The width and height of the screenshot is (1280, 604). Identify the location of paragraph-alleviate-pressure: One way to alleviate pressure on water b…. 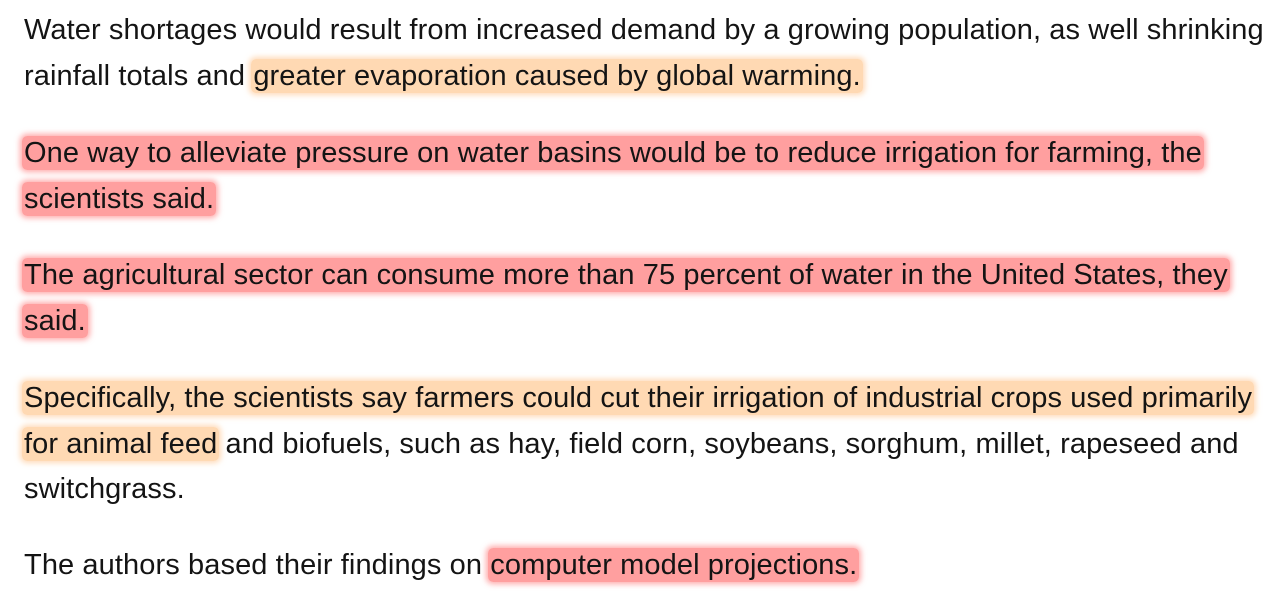
(643, 176).